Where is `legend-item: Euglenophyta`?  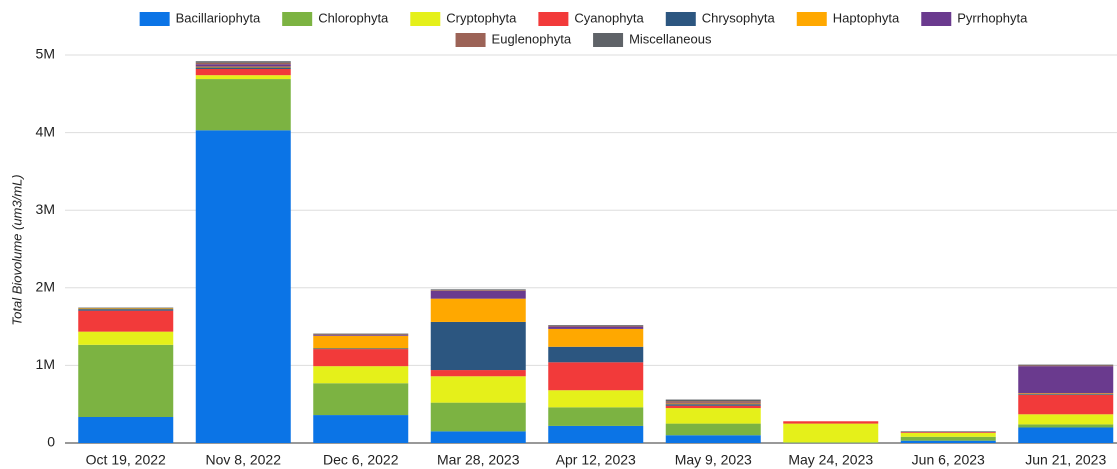 legend-item: Euglenophyta is located at coordinates (513, 39).